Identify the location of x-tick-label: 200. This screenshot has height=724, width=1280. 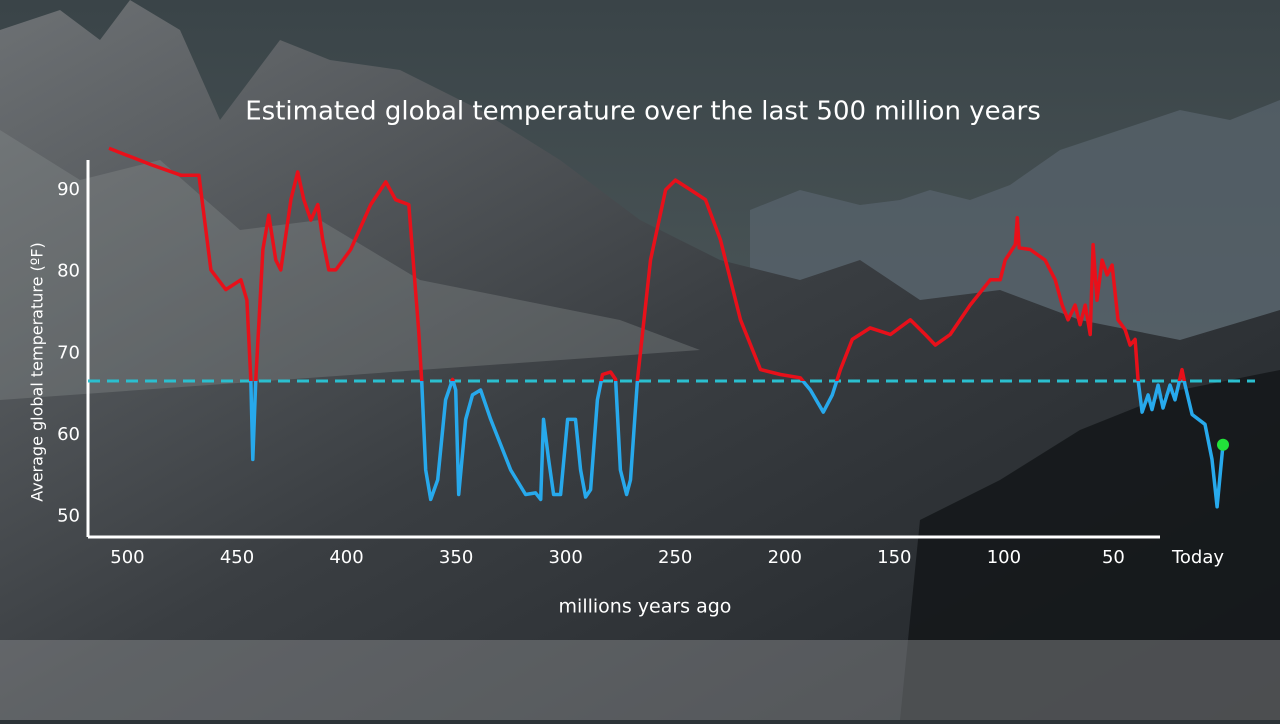
(785, 557).